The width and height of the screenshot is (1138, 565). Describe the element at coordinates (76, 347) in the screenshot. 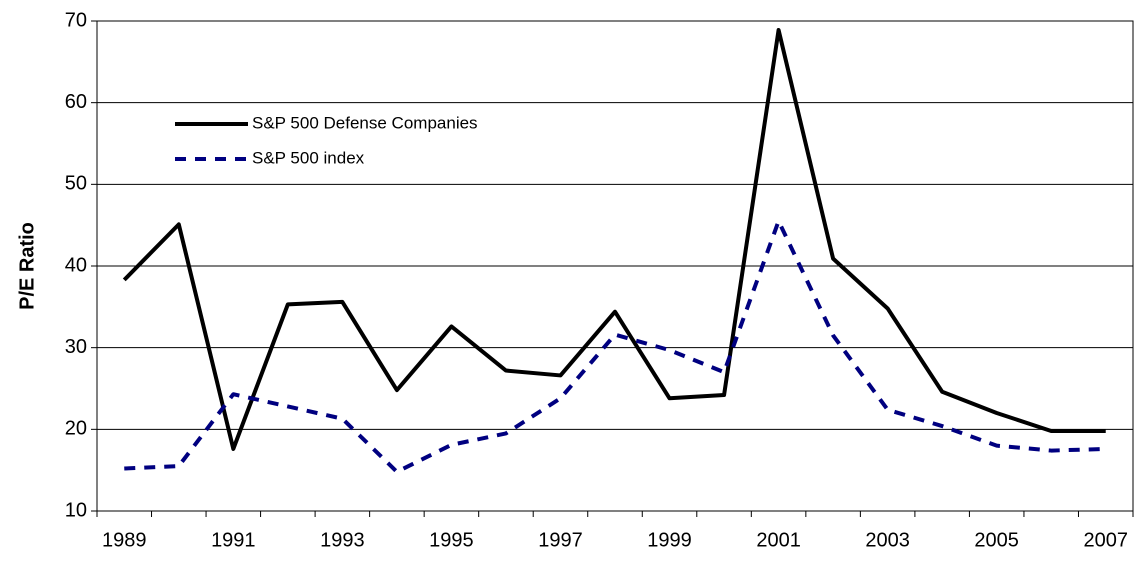

I see `y-tick-label: 30` at that location.